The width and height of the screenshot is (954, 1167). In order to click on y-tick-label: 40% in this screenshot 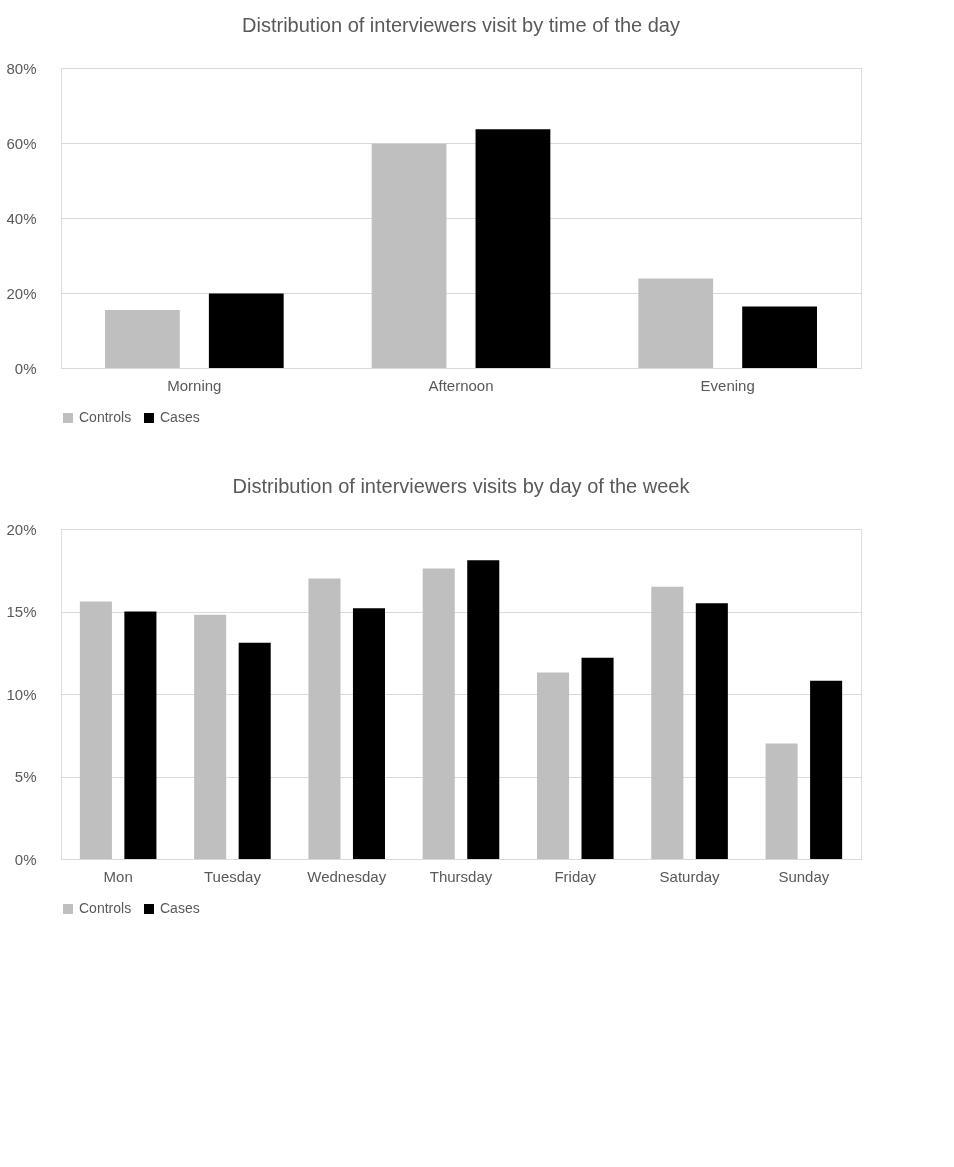, I will do `click(21, 218)`.